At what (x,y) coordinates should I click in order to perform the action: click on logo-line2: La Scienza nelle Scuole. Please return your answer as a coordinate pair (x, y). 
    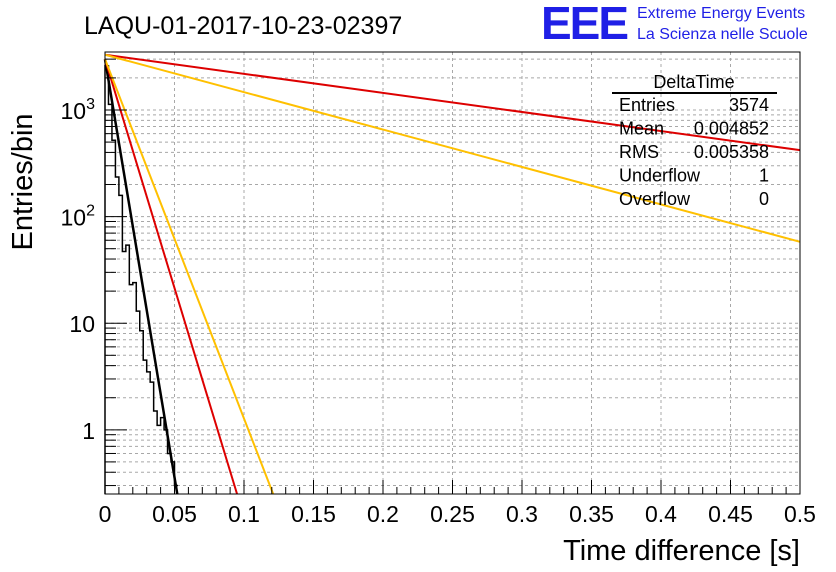
    Looking at the image, I should click on (722, 34).